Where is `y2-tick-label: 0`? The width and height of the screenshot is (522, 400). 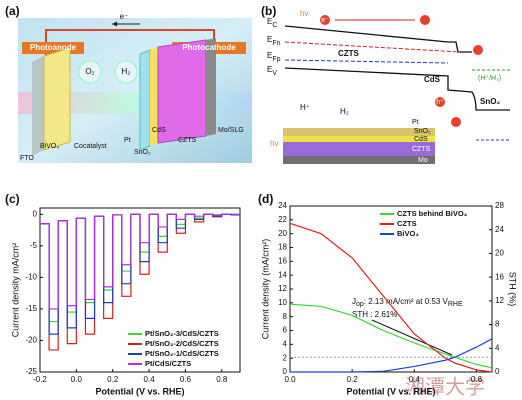 y2-tick-label: 0 is located at coordinates (497, 371).